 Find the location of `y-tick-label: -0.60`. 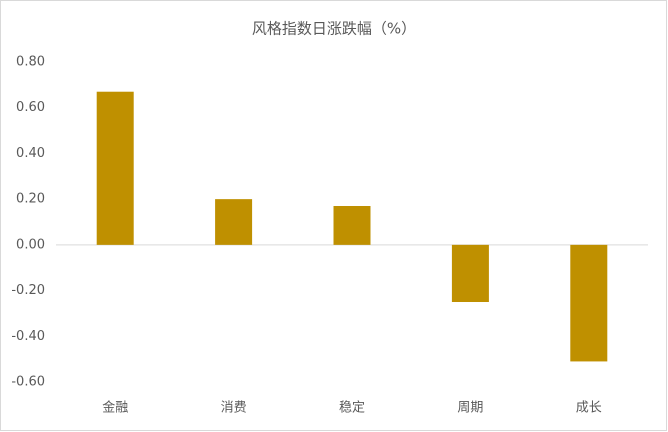

y-tick-label: -0.60 is located at coordinates (28, 382).